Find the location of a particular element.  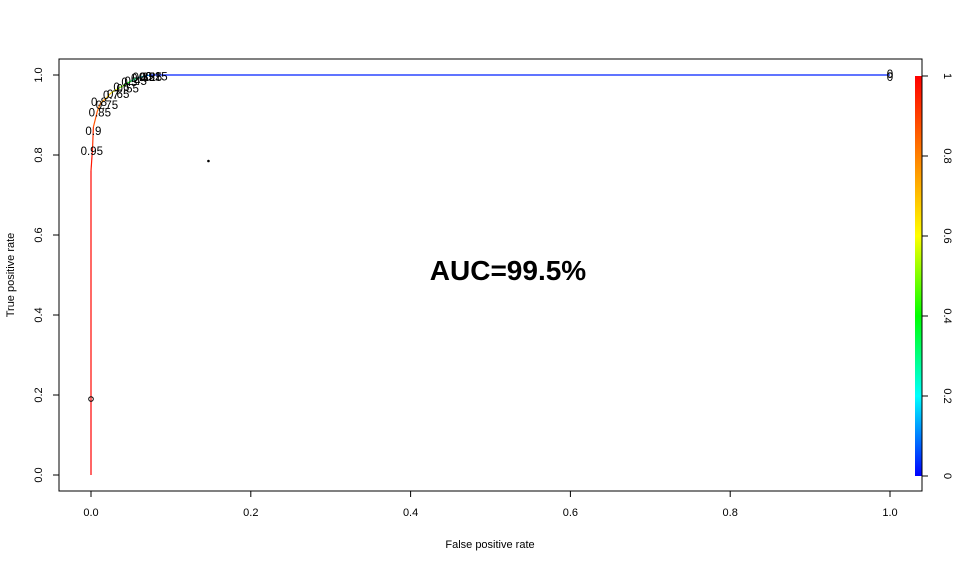

cutoff-label: 0.85 is located at coordinates (100, 114).